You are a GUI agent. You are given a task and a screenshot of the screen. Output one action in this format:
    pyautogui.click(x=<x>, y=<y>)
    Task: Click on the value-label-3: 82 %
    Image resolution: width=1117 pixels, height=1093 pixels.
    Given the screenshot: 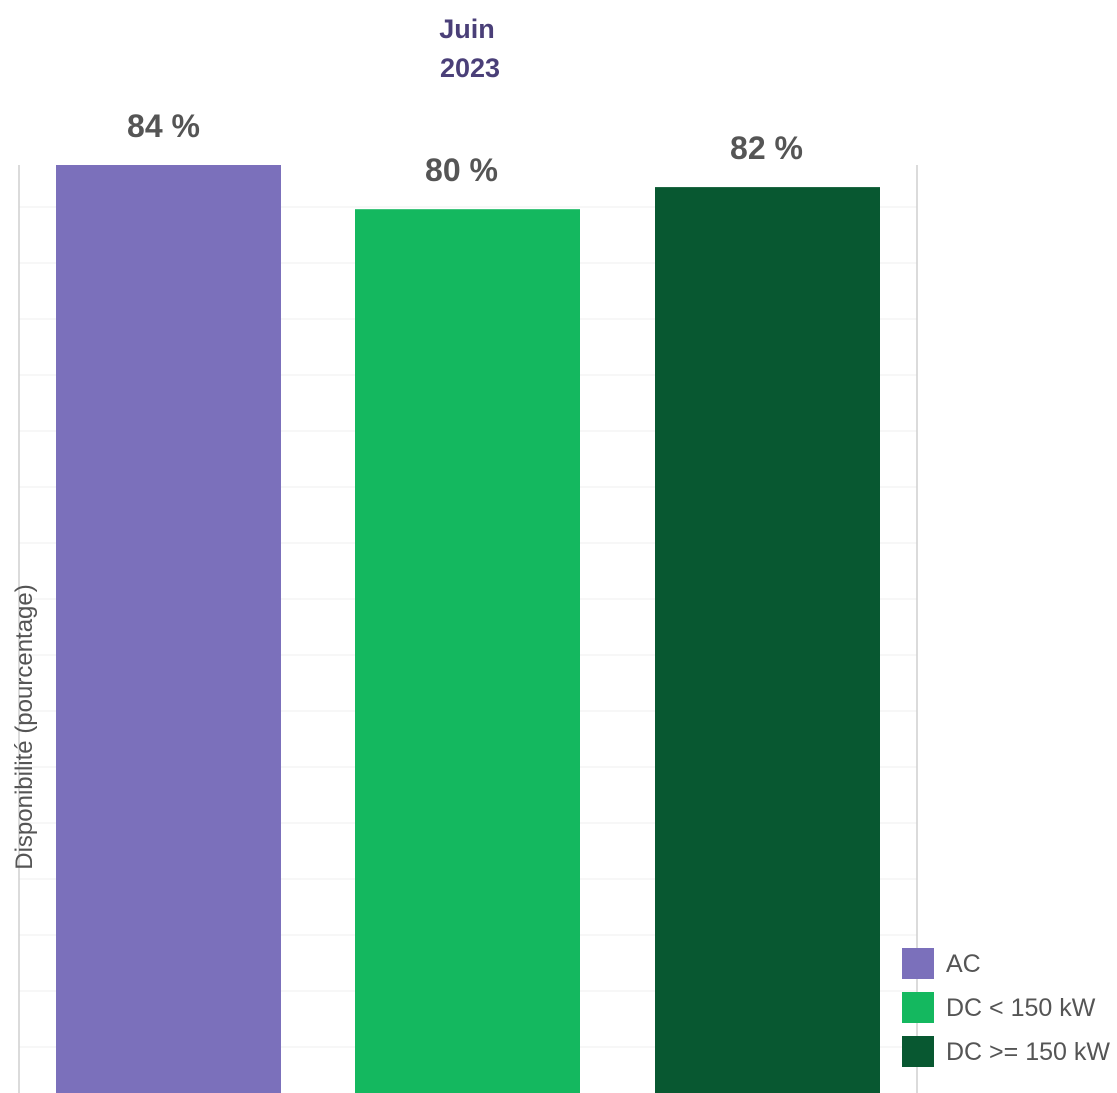 What is the action you would take?
    pyautogui.click(x=766, y=148)
    